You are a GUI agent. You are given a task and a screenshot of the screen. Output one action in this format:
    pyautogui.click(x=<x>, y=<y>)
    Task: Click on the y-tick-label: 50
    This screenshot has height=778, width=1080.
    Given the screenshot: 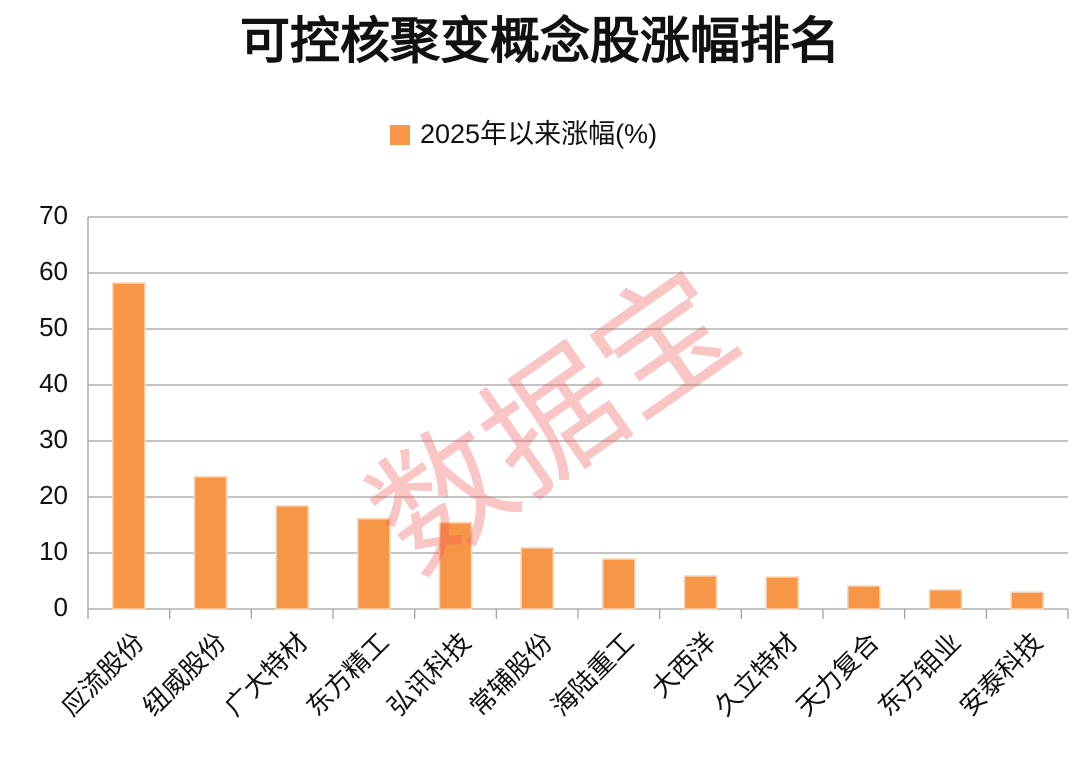 What is the action you would take?
    pyautogui.click(x=53, y=327)
    